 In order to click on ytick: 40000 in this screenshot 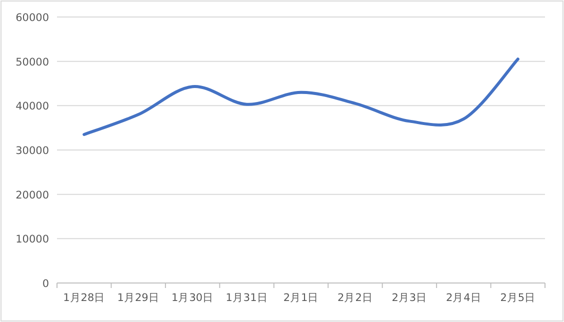, I will do `click(32, 106)`.